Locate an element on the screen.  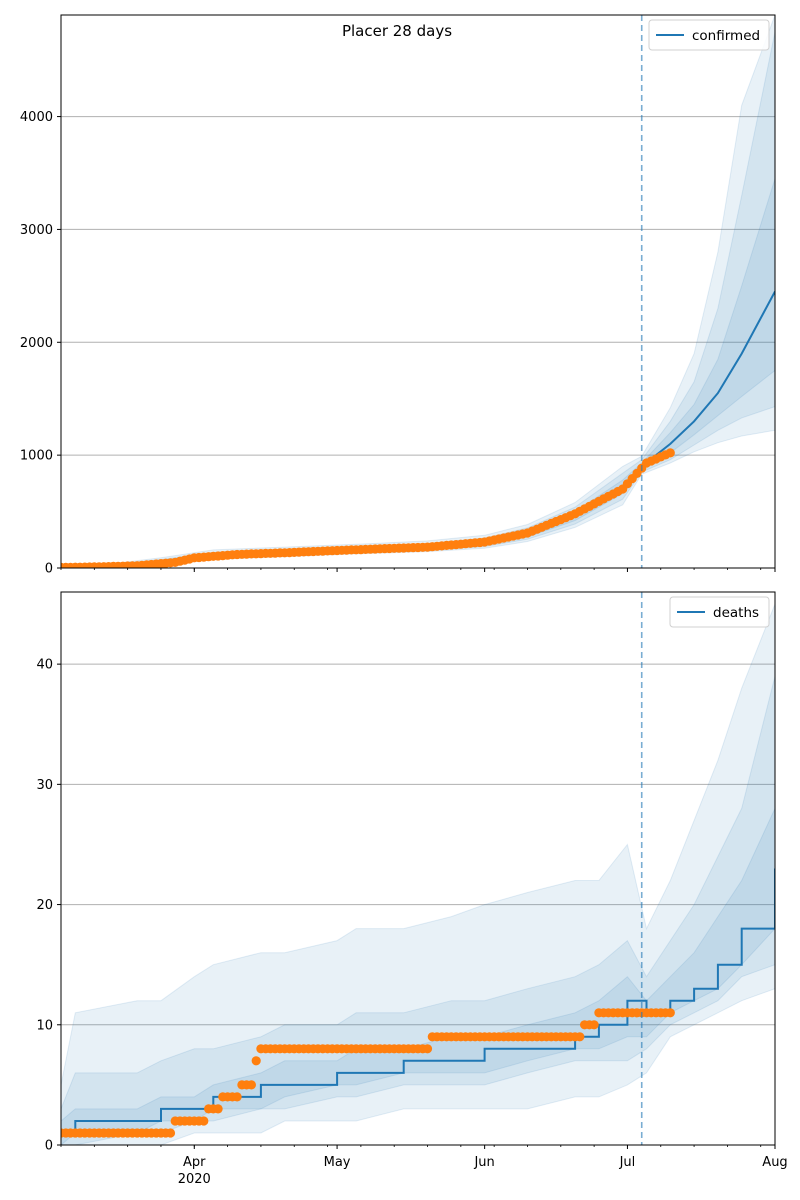
deaths-ytick-label: 30 is located at coordinates (44, 785).